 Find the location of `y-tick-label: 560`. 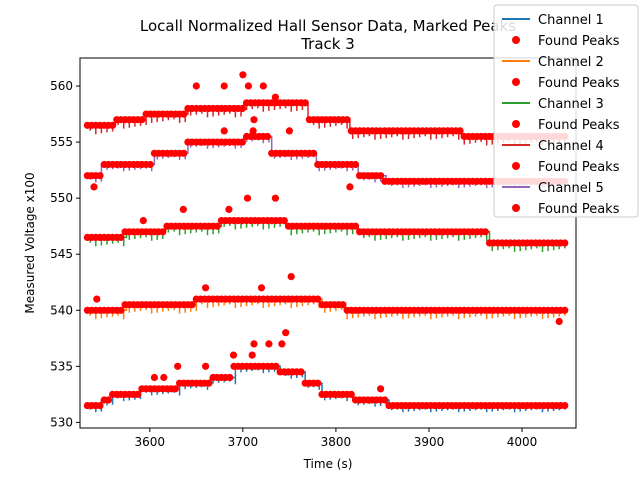

y-tick-label: 560 is located at coordinates (61, 86).